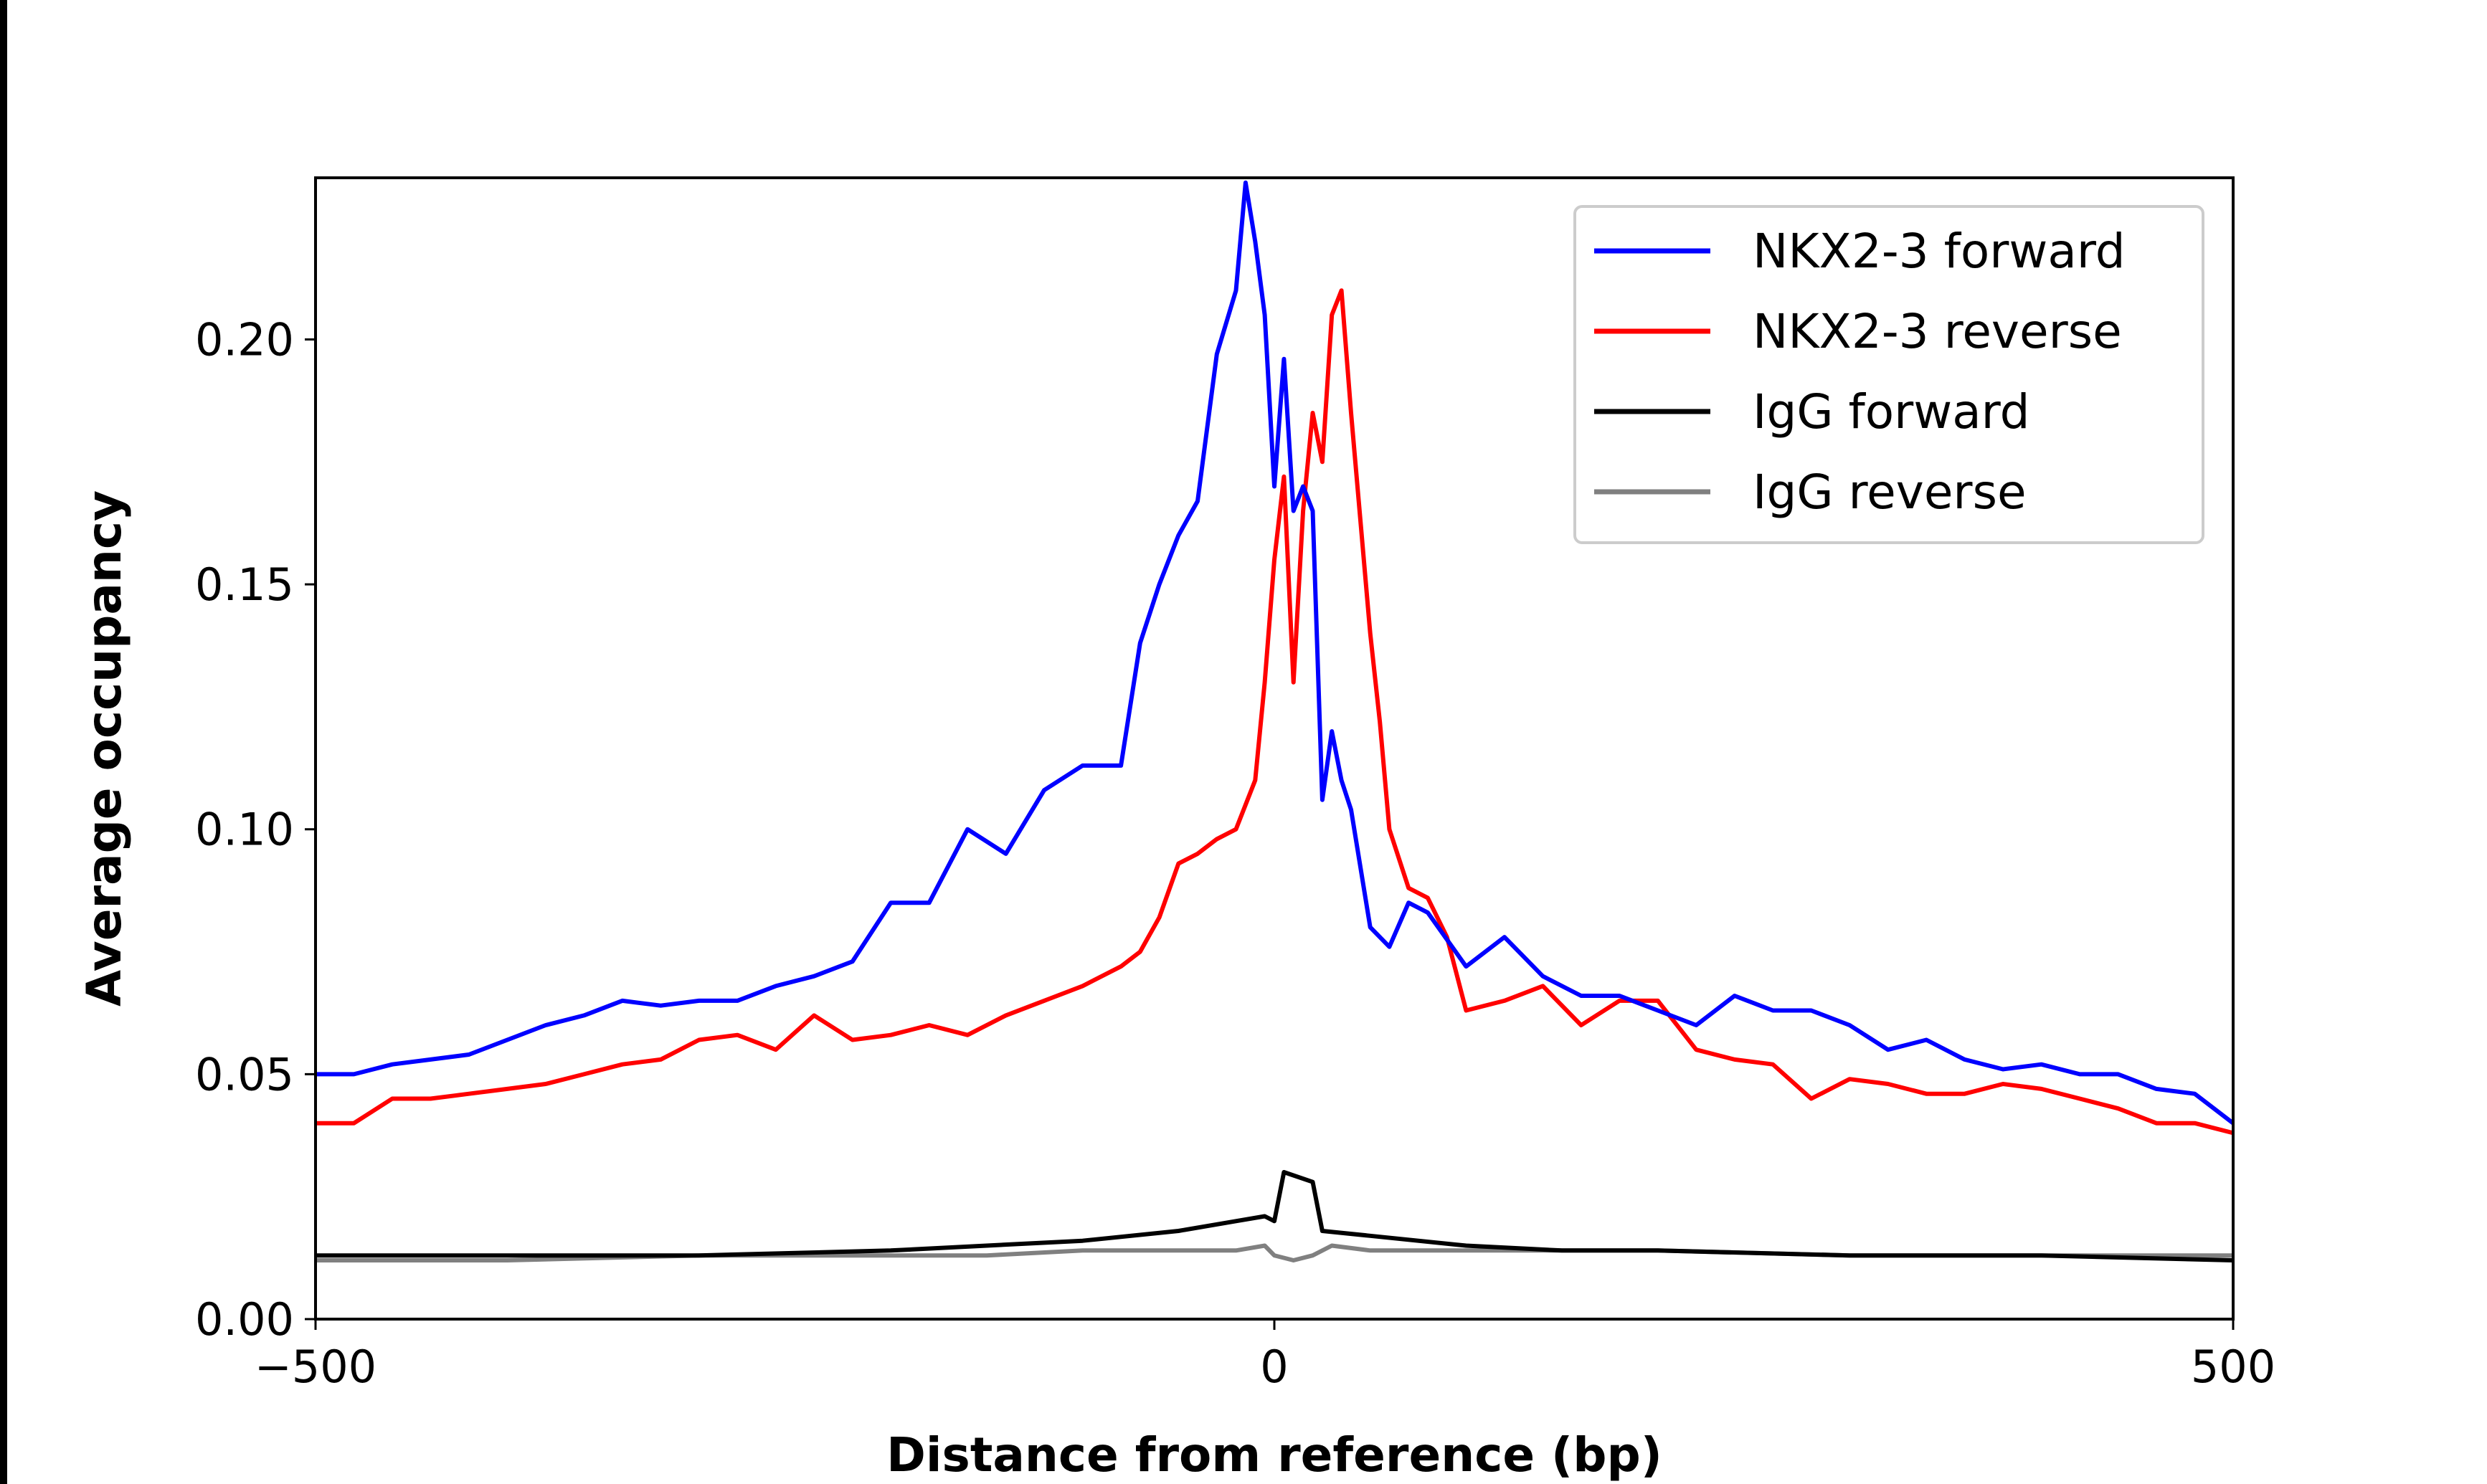 This screenshot has width=2487, height=1484. Describe the element at coordinates (245, 830) in the screenshot. I see `y-tick-label: 0.10` at that location.